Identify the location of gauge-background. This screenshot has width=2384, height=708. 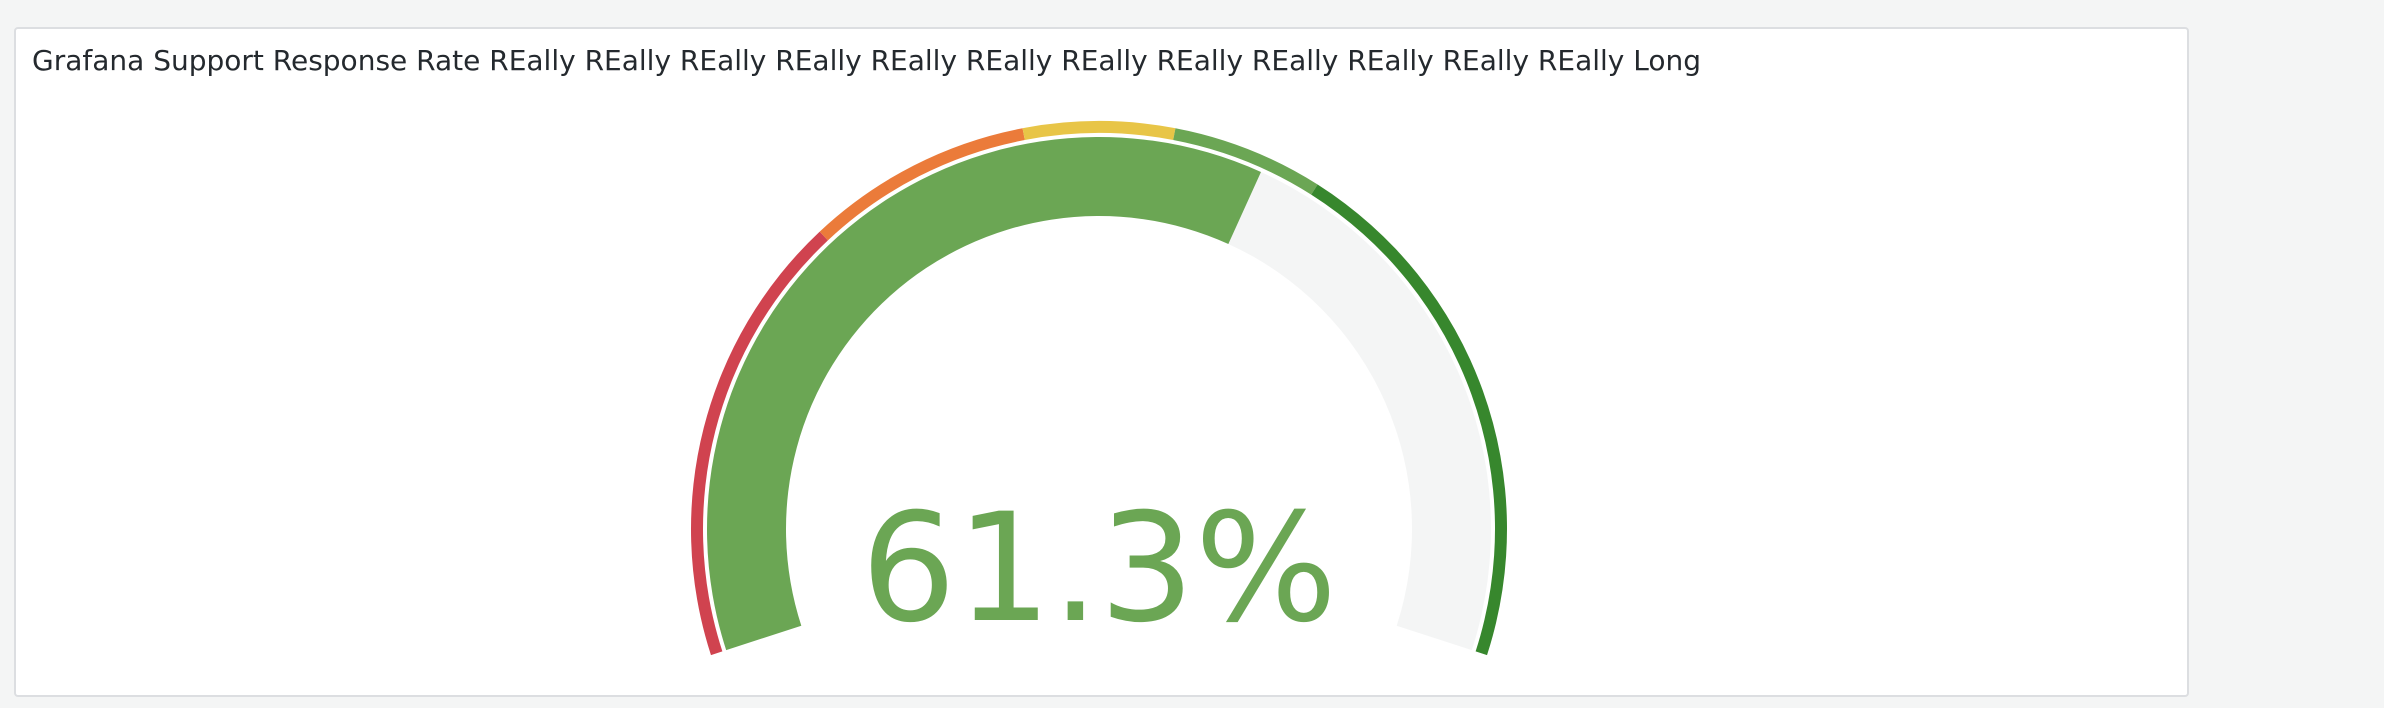
(1359, 411).